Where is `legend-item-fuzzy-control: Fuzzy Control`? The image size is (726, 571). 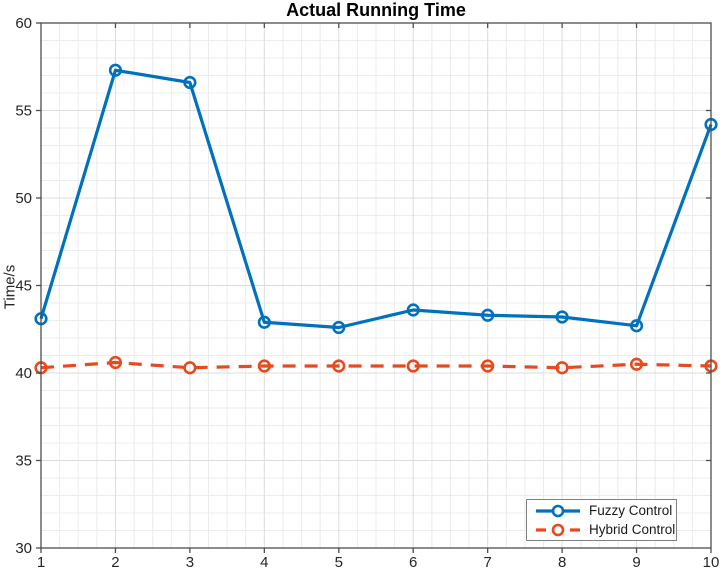 legend-item-fuzzy-control: Fuzzy Control is located at coordinates (605, 510).